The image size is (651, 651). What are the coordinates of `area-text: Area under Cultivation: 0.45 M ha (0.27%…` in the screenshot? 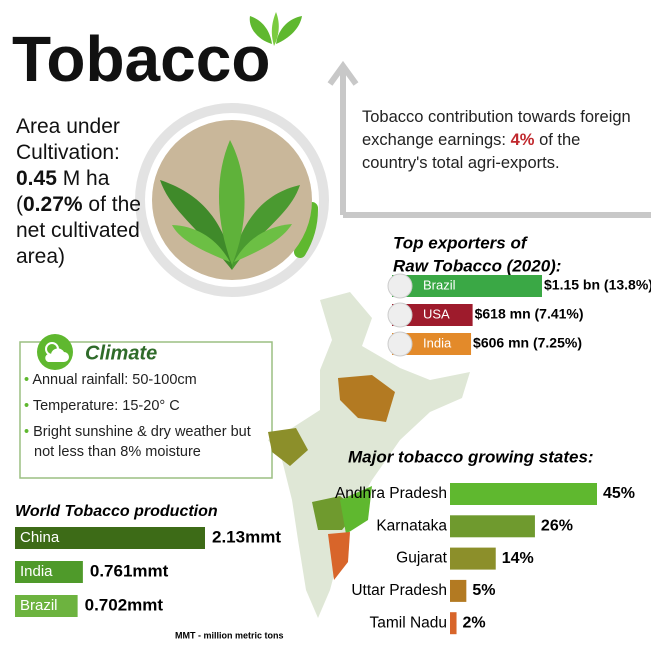 It's located at (81, 192).